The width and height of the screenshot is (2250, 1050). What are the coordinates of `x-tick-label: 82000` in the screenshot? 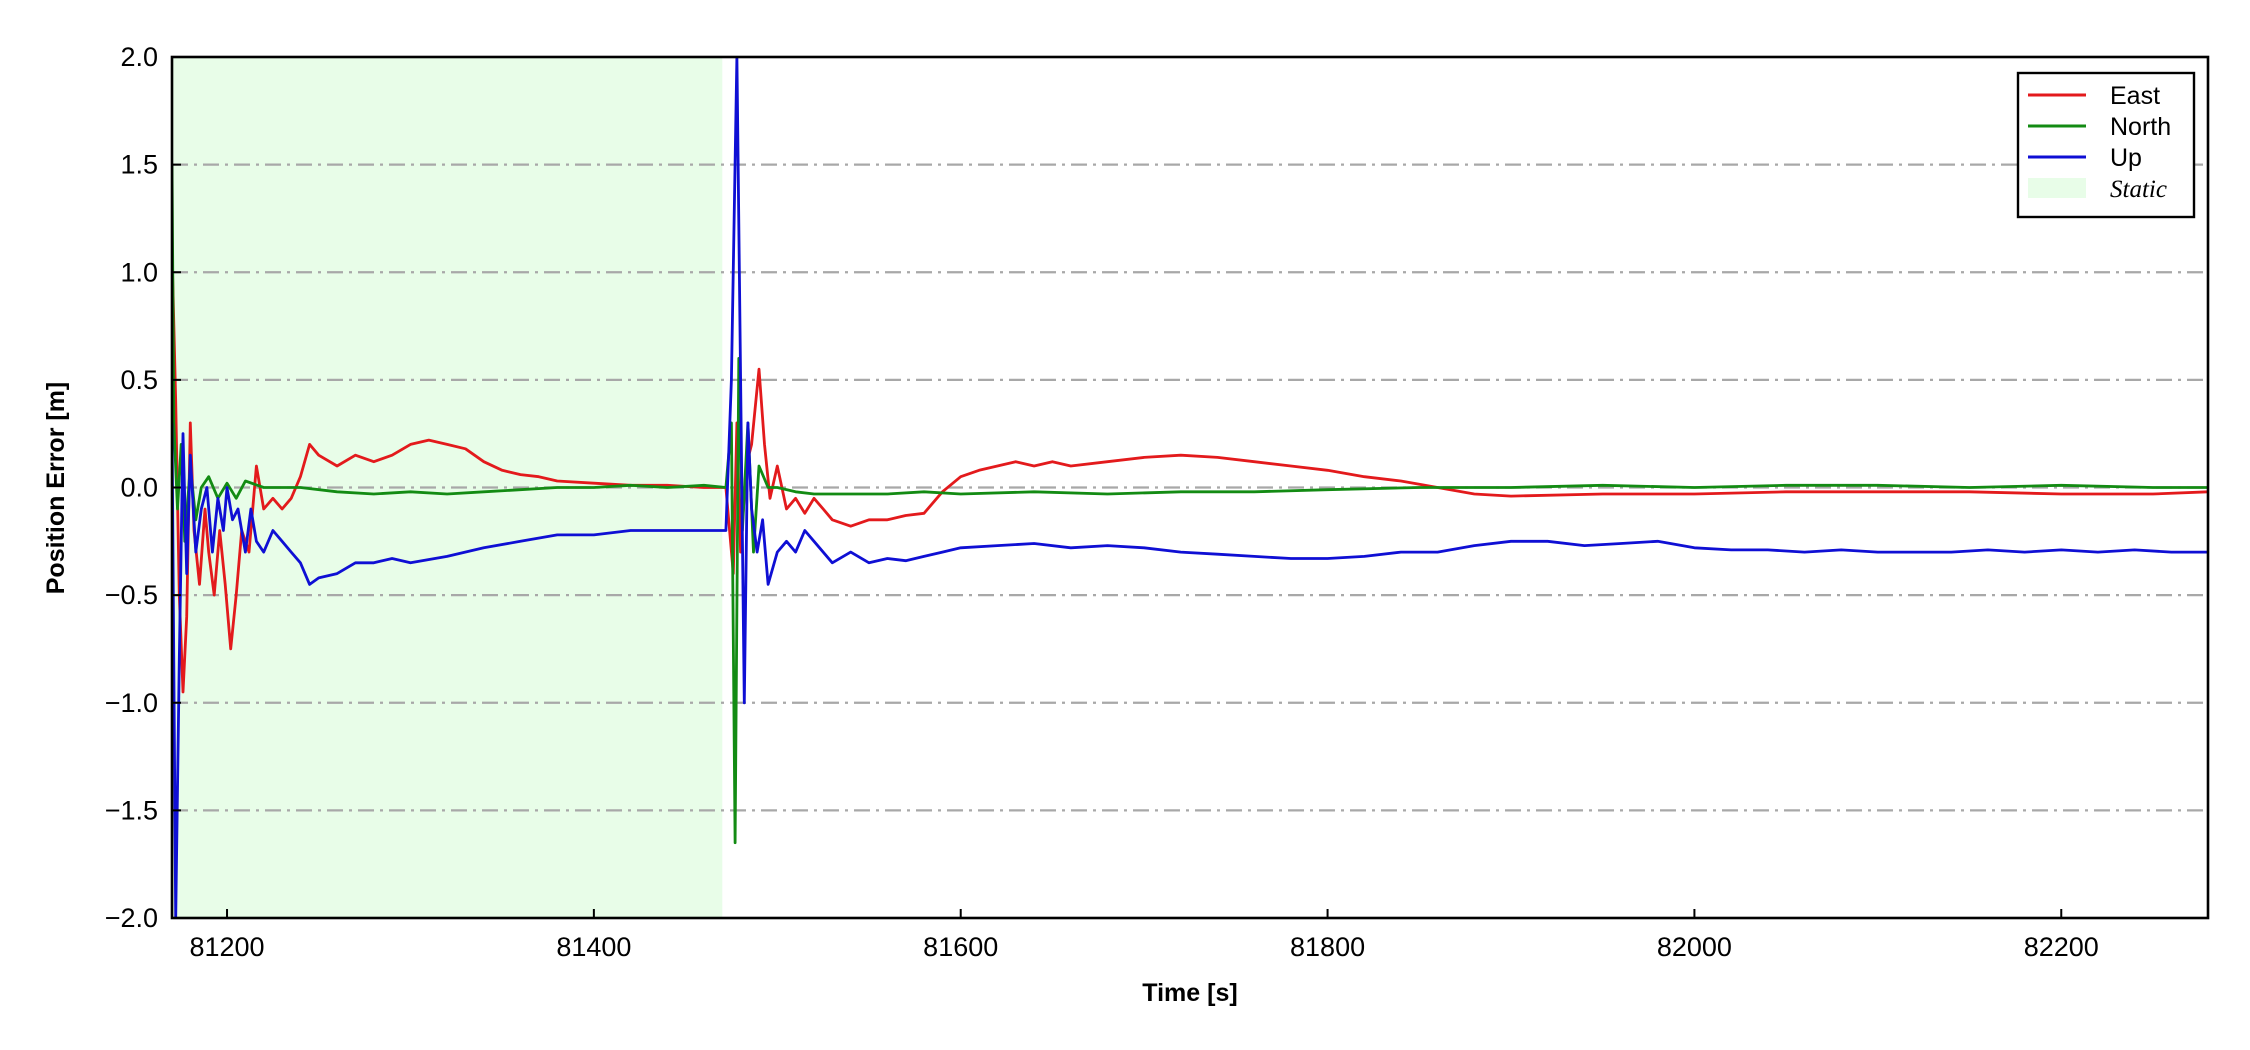 It's located at (1694, 947).